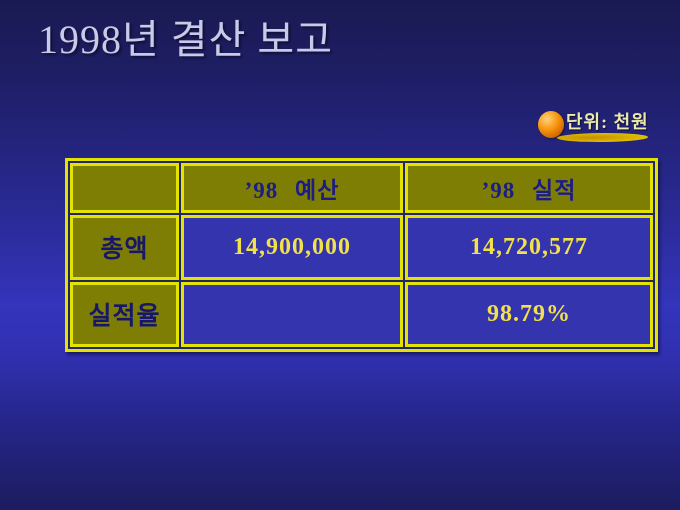 The image size is (680, 510). Describe the element at coordinates (292, 188) in the screenshot. I see `header-cell-budget: ’98 예산` at that location.